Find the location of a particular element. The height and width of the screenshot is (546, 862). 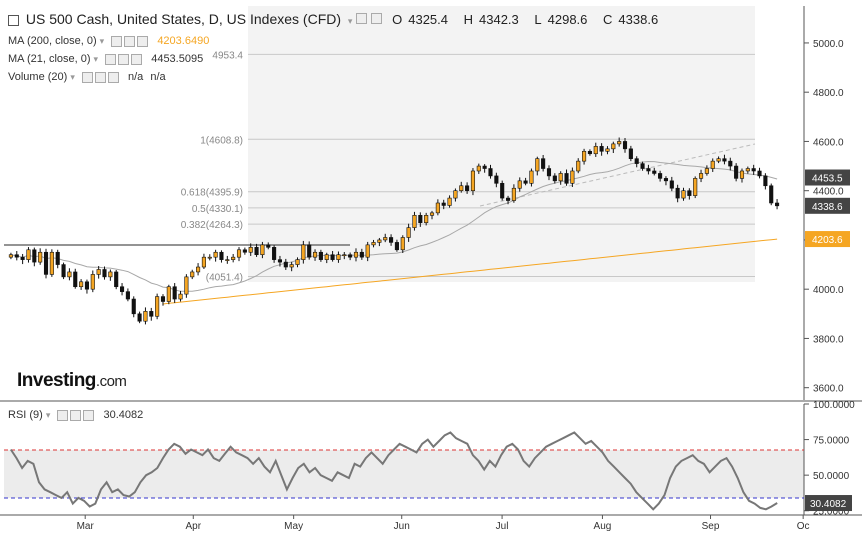

ma21-buttons is located at coordinates (124, 59).